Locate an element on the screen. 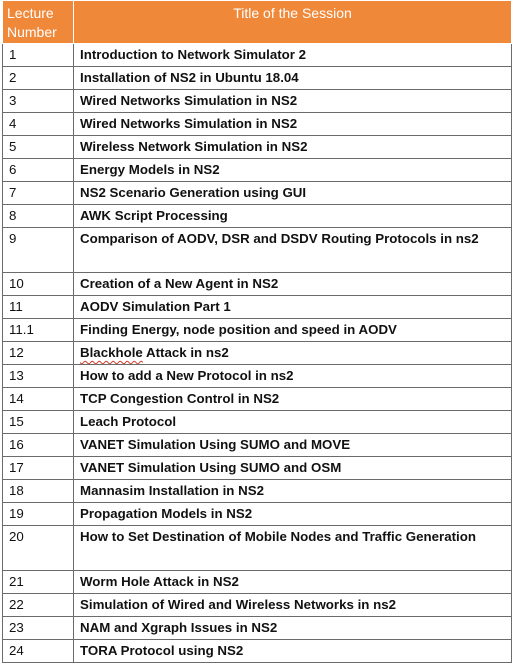 This screenshot has width=513, height=663. table-row: 2 Installation of NS2 in Ubuntu 18.04 is located at coordinates (257, 78).